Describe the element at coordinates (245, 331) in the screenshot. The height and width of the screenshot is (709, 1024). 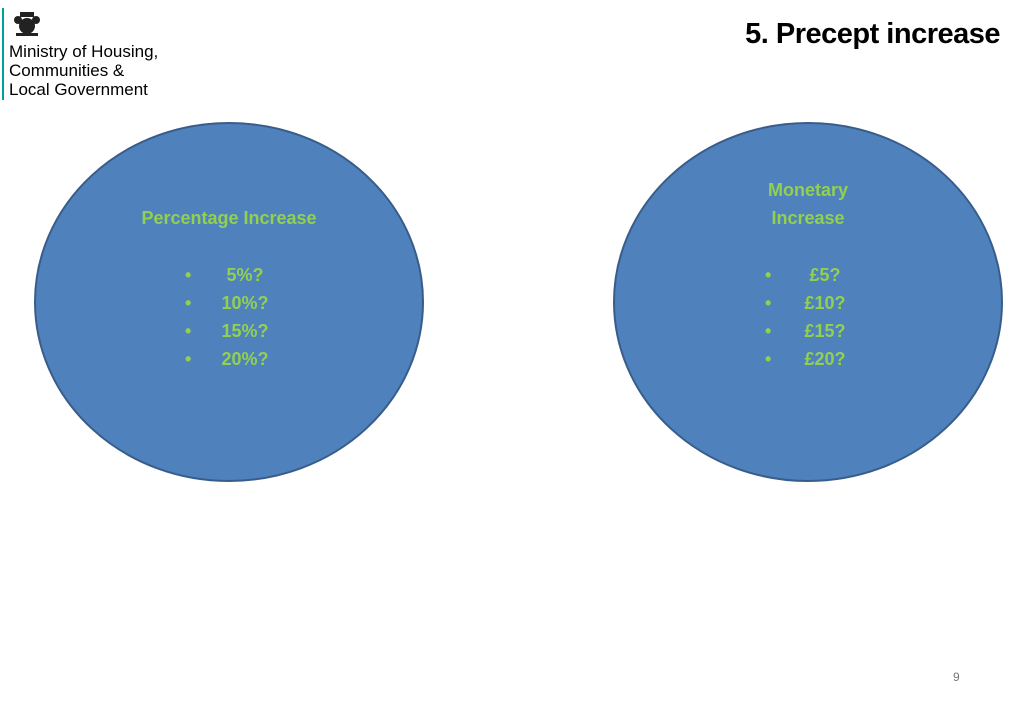
I see `bullet-item: 15%?` at that location.